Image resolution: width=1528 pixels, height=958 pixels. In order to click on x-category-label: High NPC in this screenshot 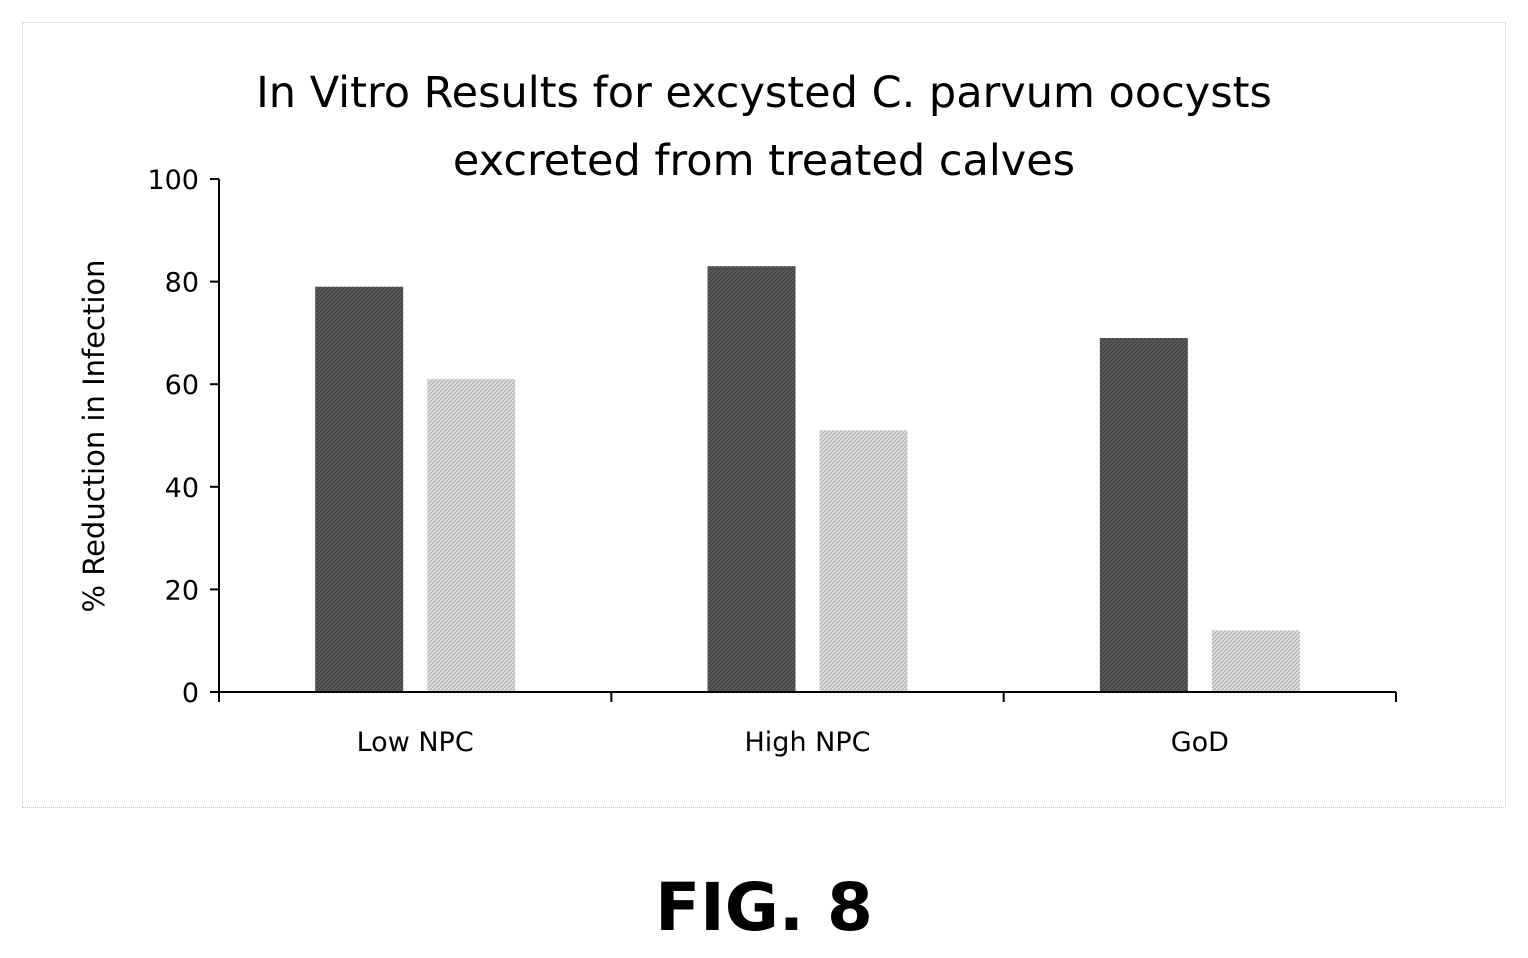, I will do `click(808, 742)`.